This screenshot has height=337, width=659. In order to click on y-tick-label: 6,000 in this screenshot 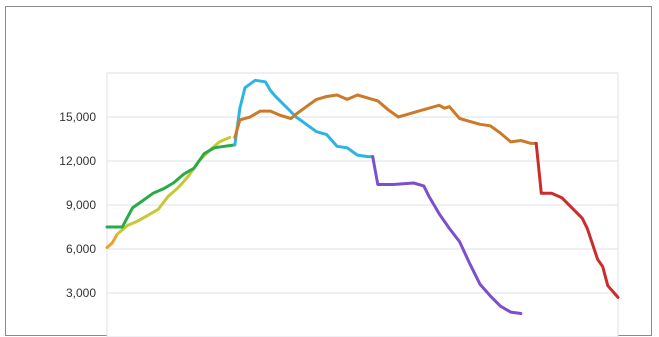, I will do `click(81, 249)`.